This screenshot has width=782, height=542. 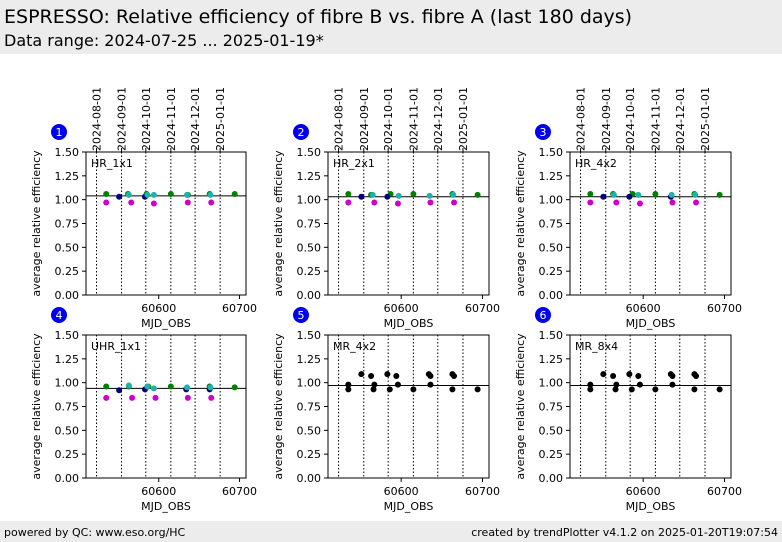 I want to click on panel-number-label: 5, so click(x=301, y=315).